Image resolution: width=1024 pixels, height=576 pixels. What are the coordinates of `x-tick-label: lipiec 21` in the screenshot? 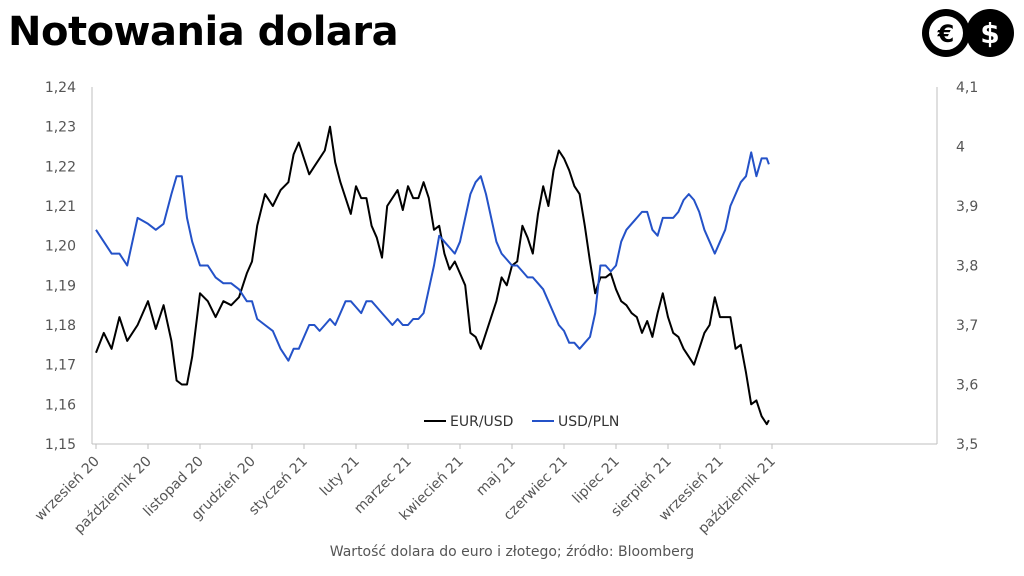 It's located at (596, 480).